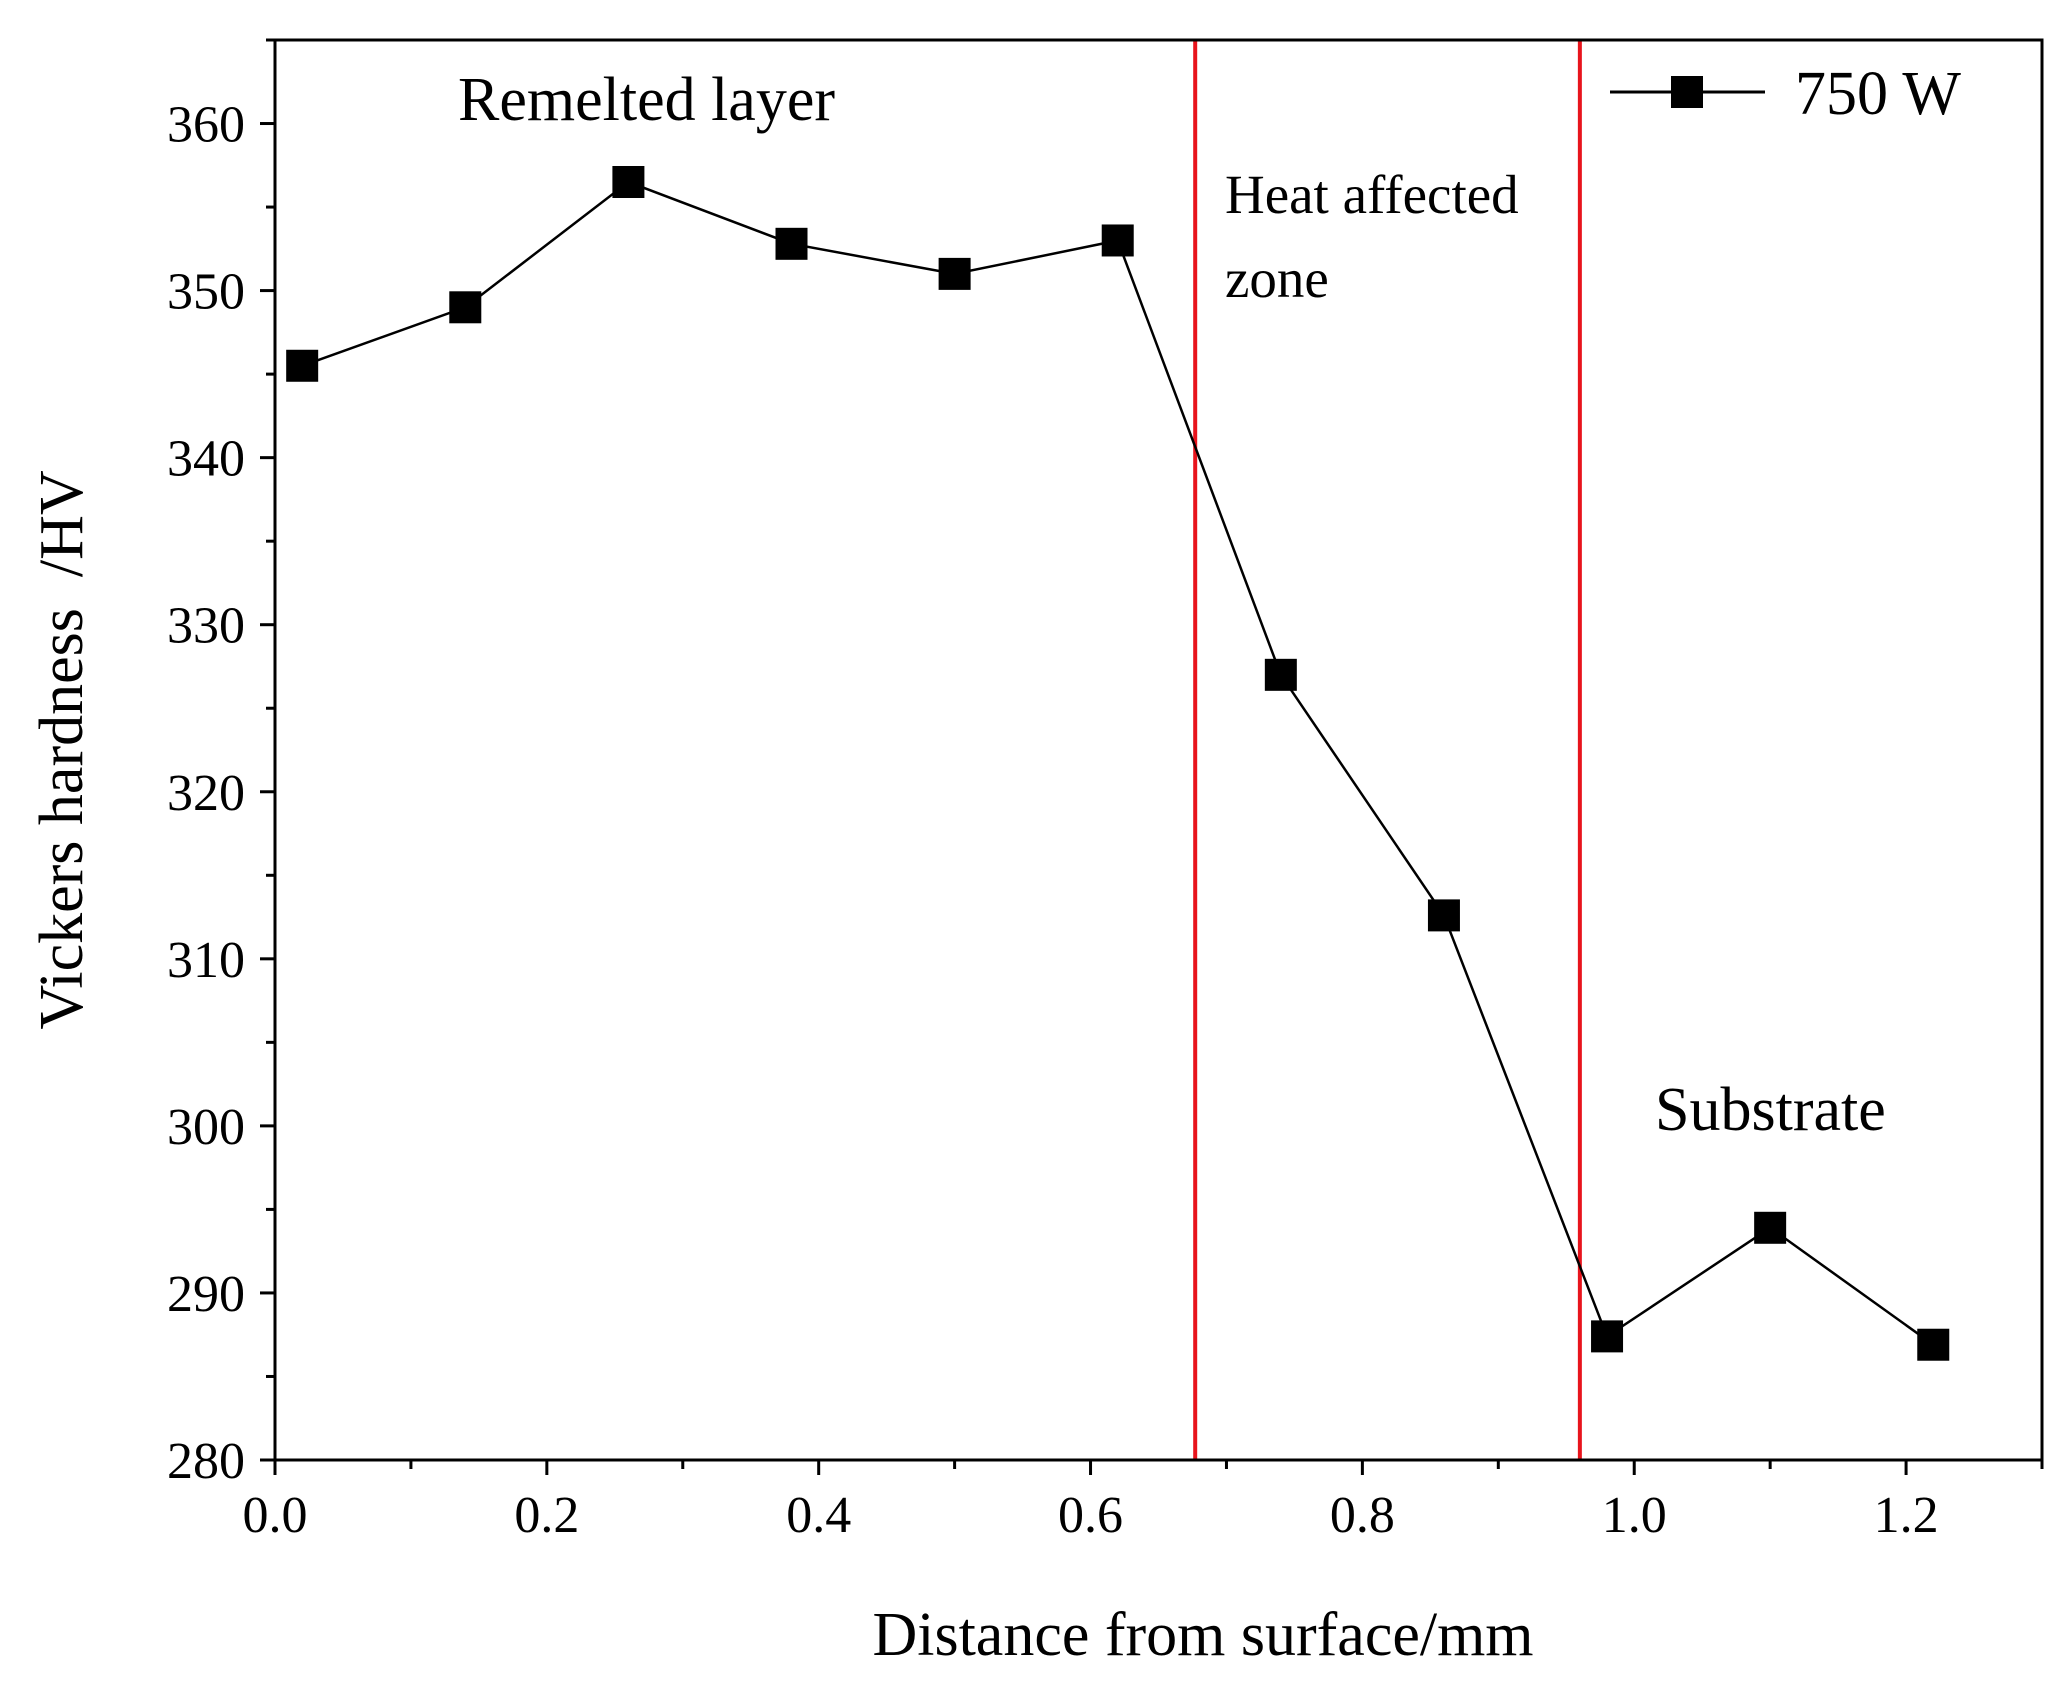 The image size is (2069, 1685). What do you see at coordinates (206, 1294) in the screenshot?
I see `y-tick-label: 290` at bounding box center [206, 1294].